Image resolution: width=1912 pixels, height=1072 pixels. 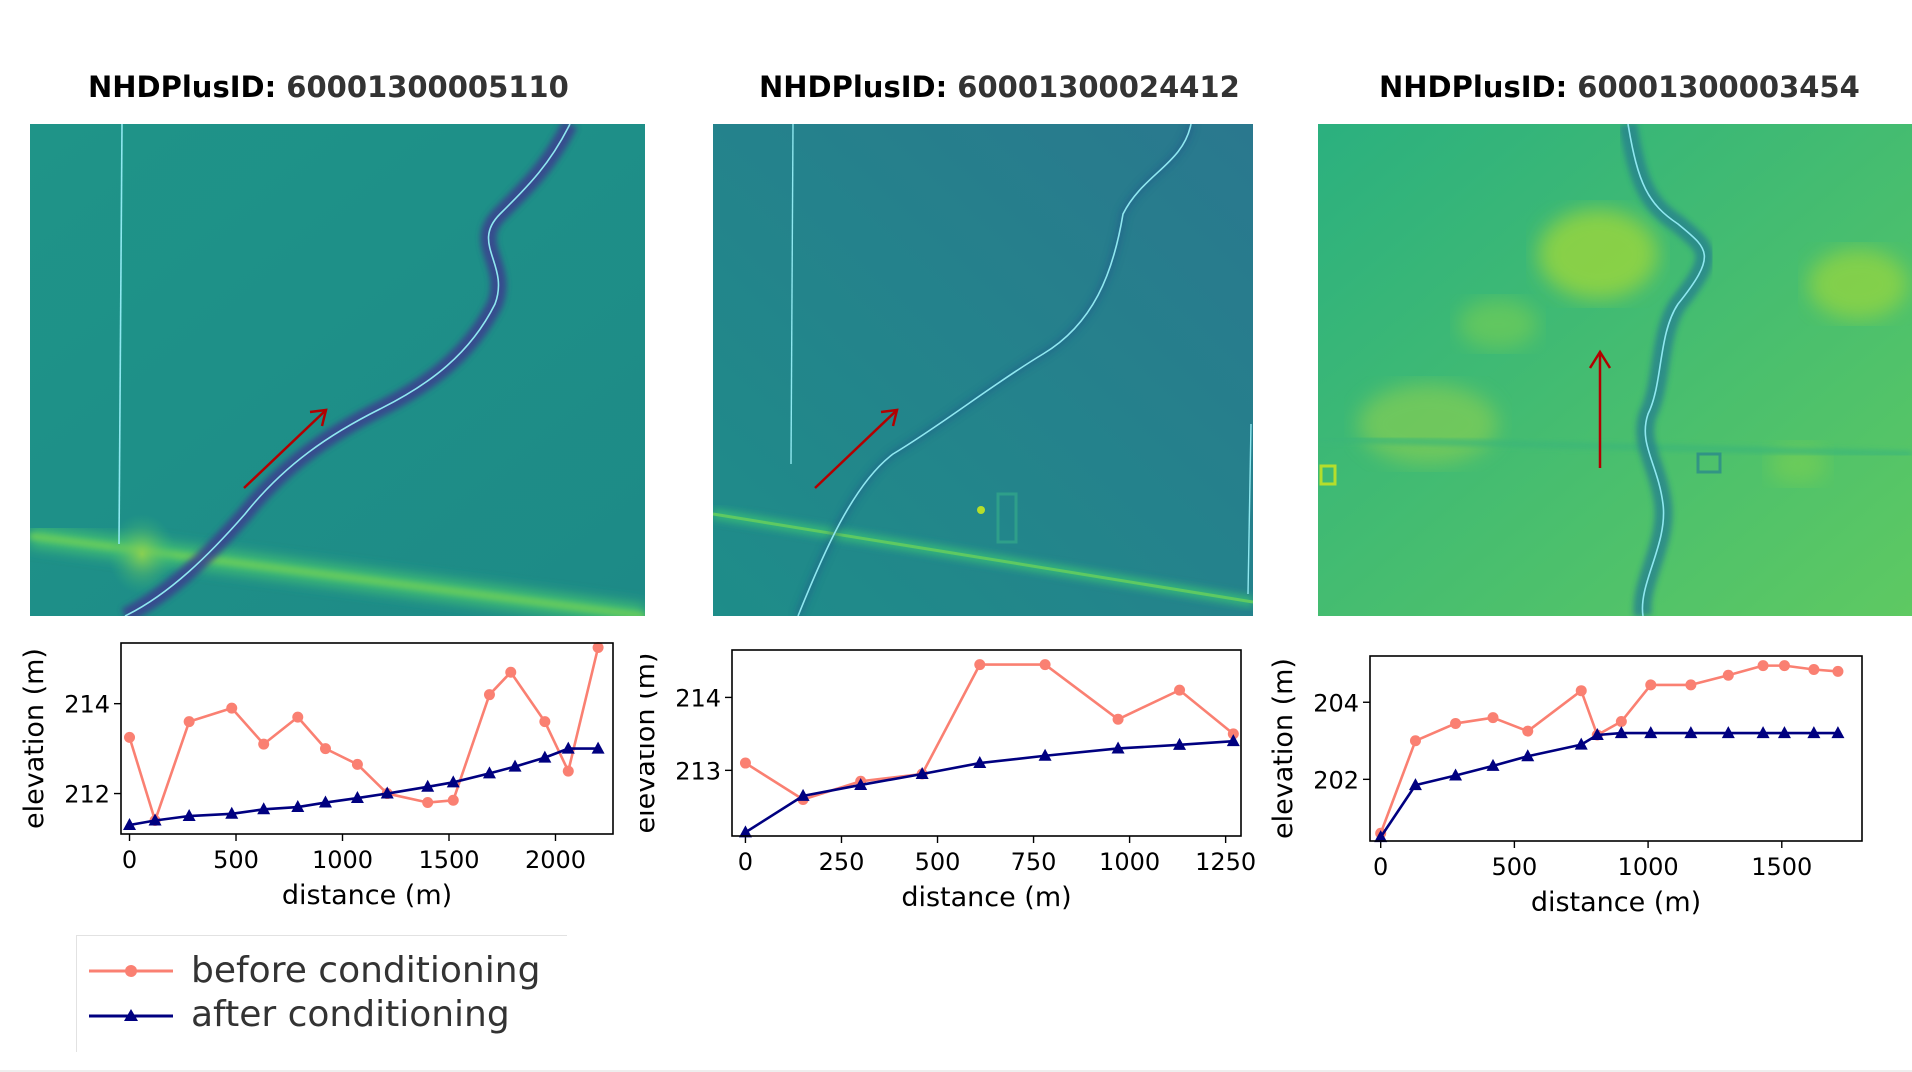 I want to click on panel-1-title: NHDPlusID: 60001300005110, so click(x=328, y=87).